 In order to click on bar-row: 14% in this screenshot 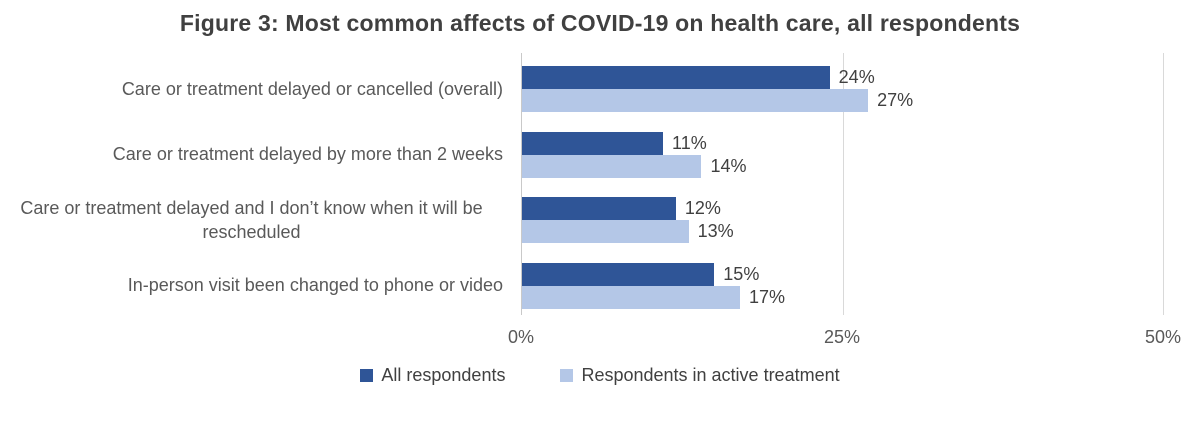, I will do `click(842, 166)`.